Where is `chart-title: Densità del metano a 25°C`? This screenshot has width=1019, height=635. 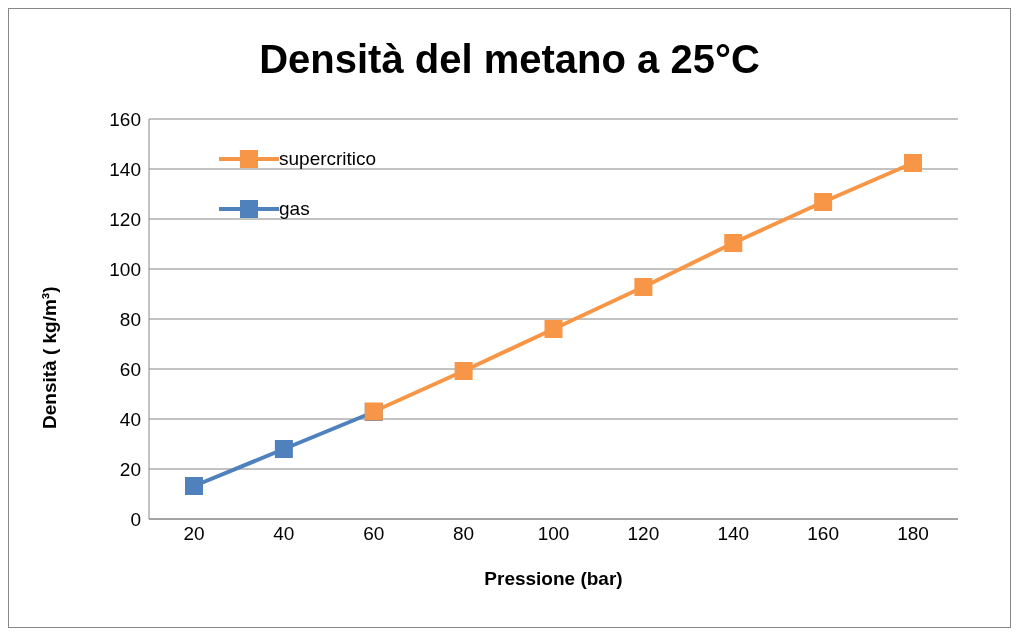
chart-title: Densità del metano a 25°C is located at coordinates (509, 59).